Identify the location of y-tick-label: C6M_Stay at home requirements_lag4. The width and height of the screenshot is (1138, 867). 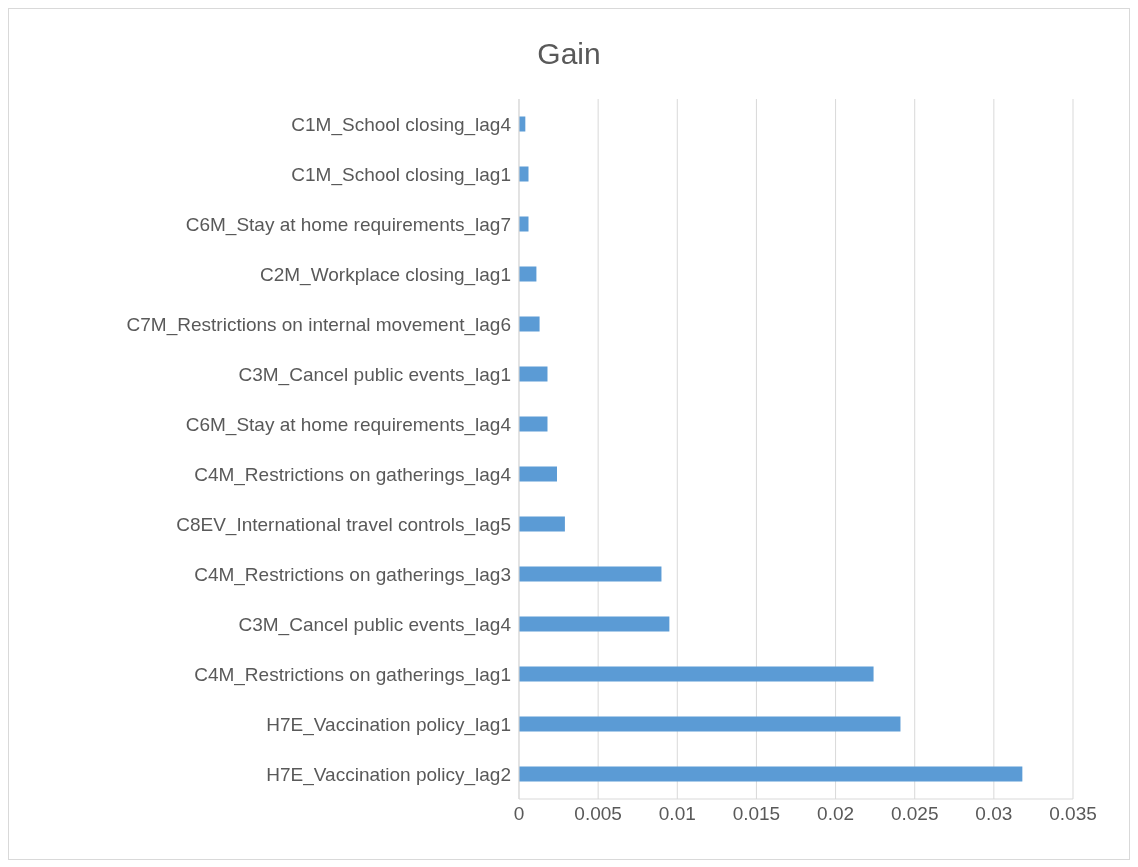
(348, 424).